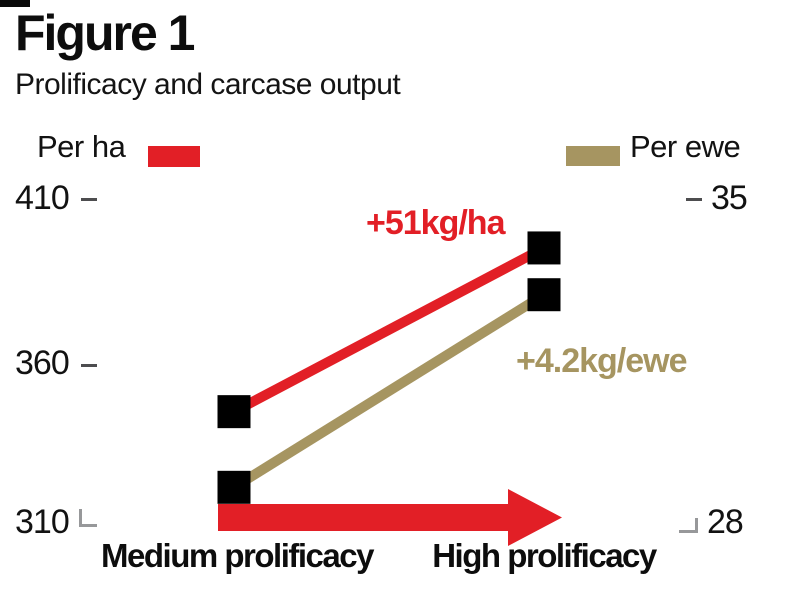 Image resolution: width=790 pixels, height=593 pixels. Describe the element at coordinates (544, 248) in the screenshot. I see `per-ha-marker-high` at that location.